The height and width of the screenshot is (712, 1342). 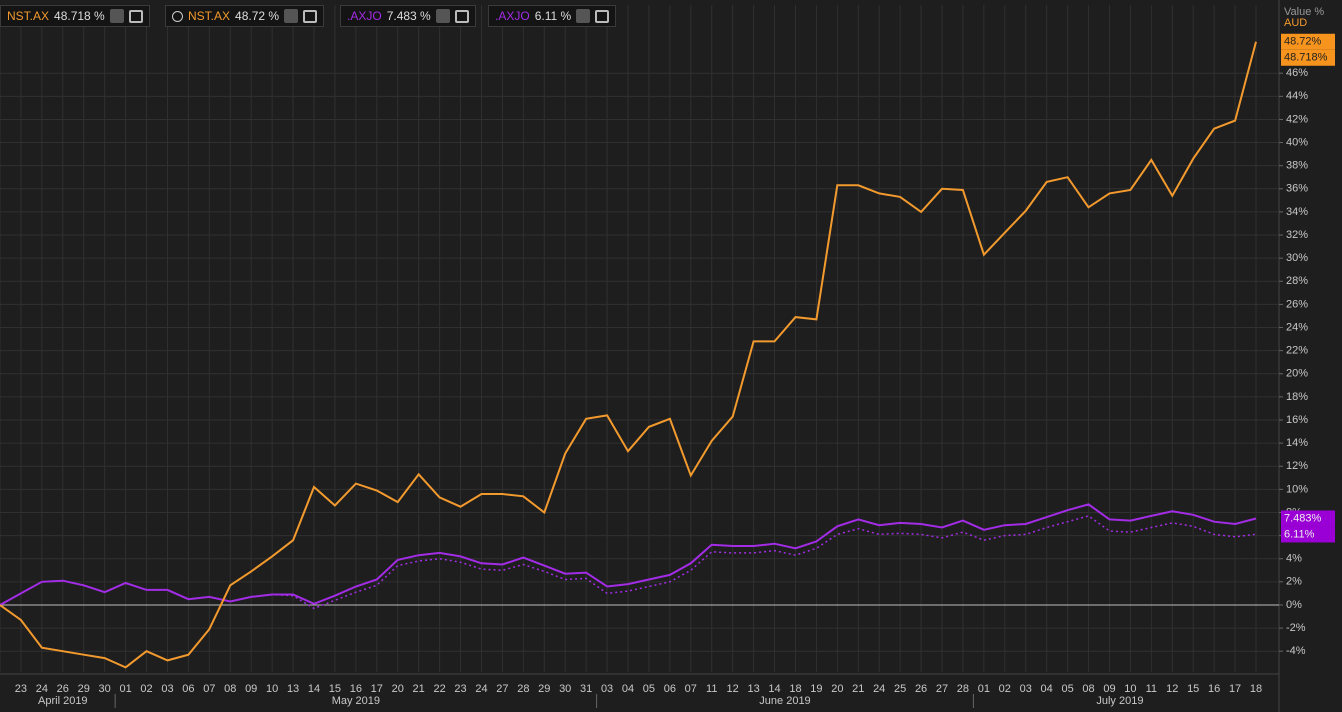 I want to click on end-label: 48.718%, so click(x=1308, y=57).